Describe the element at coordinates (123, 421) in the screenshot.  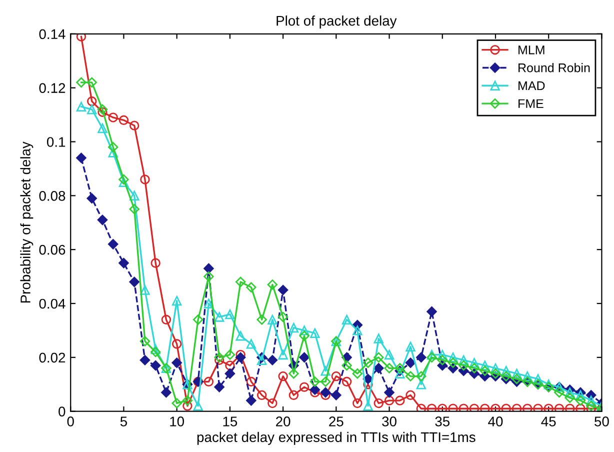
I see `x-tick-label: 5` at that location.